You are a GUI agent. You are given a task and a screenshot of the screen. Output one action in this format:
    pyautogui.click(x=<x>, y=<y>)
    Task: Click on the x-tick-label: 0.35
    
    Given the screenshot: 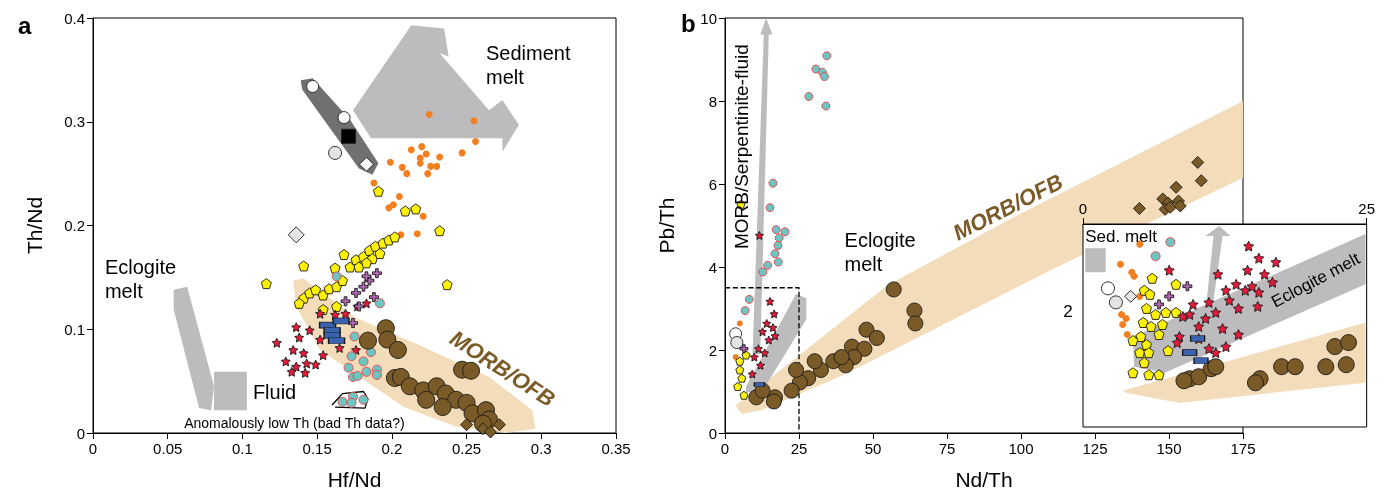 What is the action you would take?
    pyautogui.click(x=616, y=448)
    